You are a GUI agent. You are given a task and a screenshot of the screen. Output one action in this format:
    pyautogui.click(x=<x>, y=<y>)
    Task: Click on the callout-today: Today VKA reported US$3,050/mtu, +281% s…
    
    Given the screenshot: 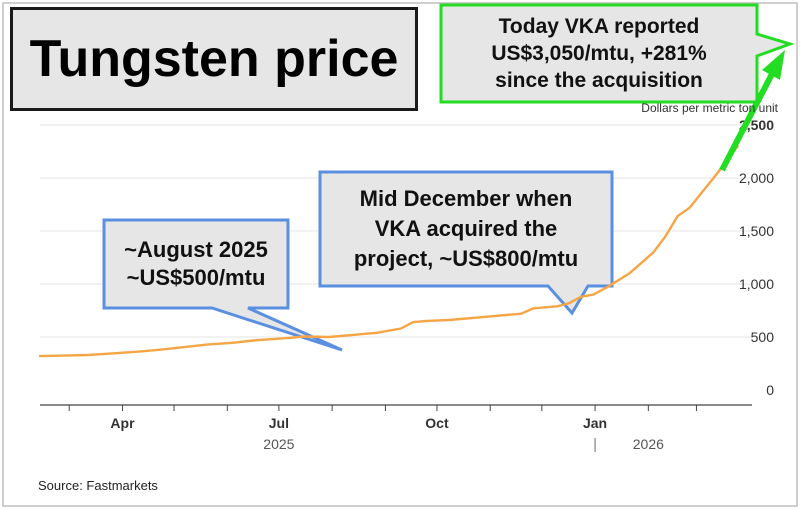 What is the action you would take?
    pyautogui.click(x=599, y=53)
    